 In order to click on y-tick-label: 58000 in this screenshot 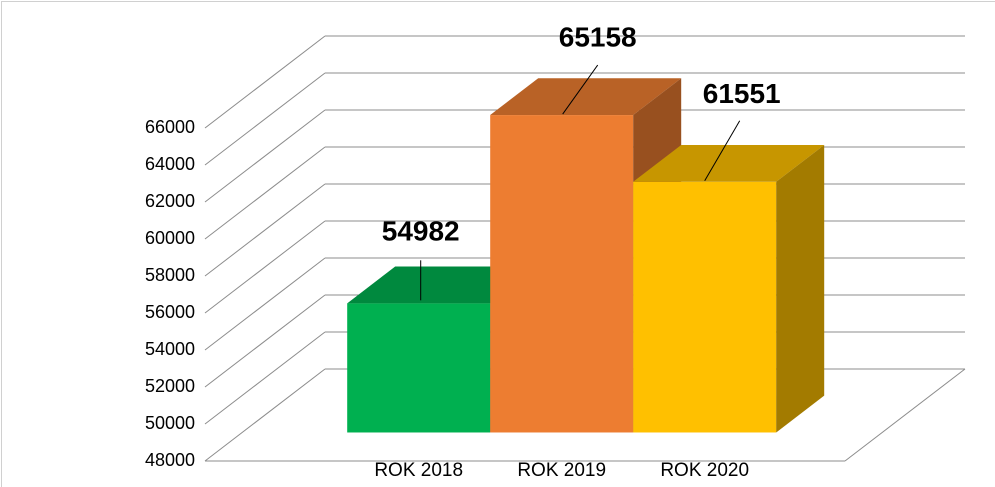, I will do `click(170, 275)`.